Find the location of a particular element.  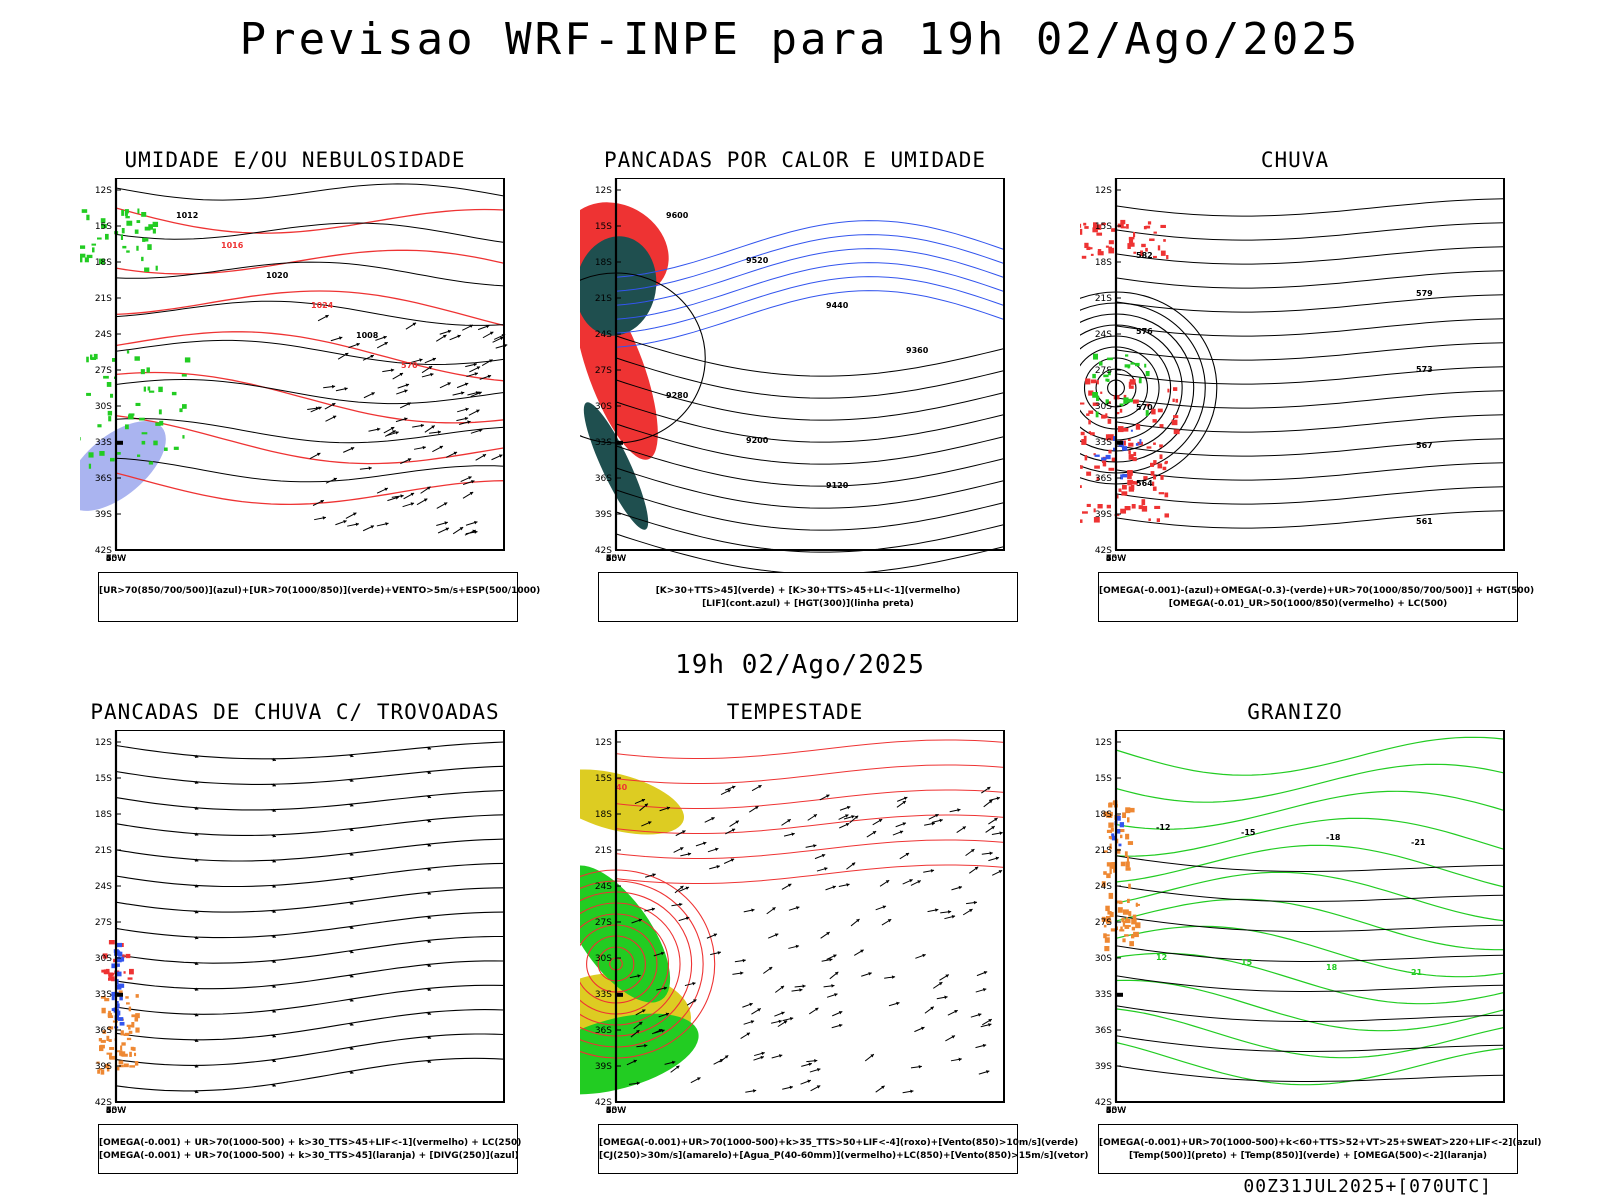

contour-label: 1012 is located at coordinates (187, 215).